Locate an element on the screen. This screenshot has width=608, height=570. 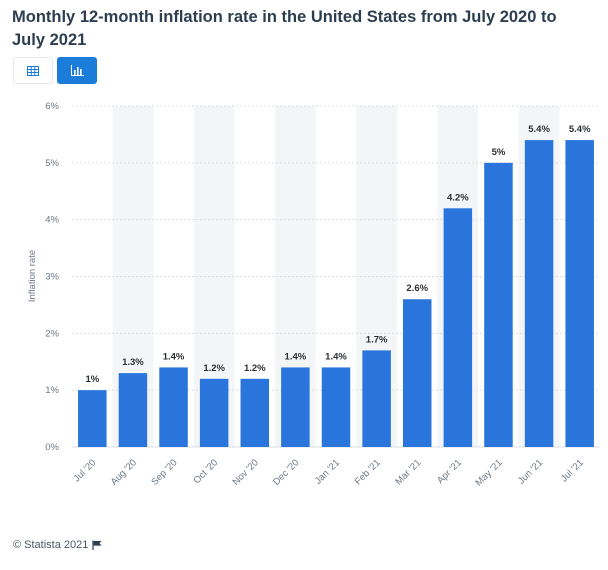
x-tick-label: Oct '20 is located at coordinates (205, 471).